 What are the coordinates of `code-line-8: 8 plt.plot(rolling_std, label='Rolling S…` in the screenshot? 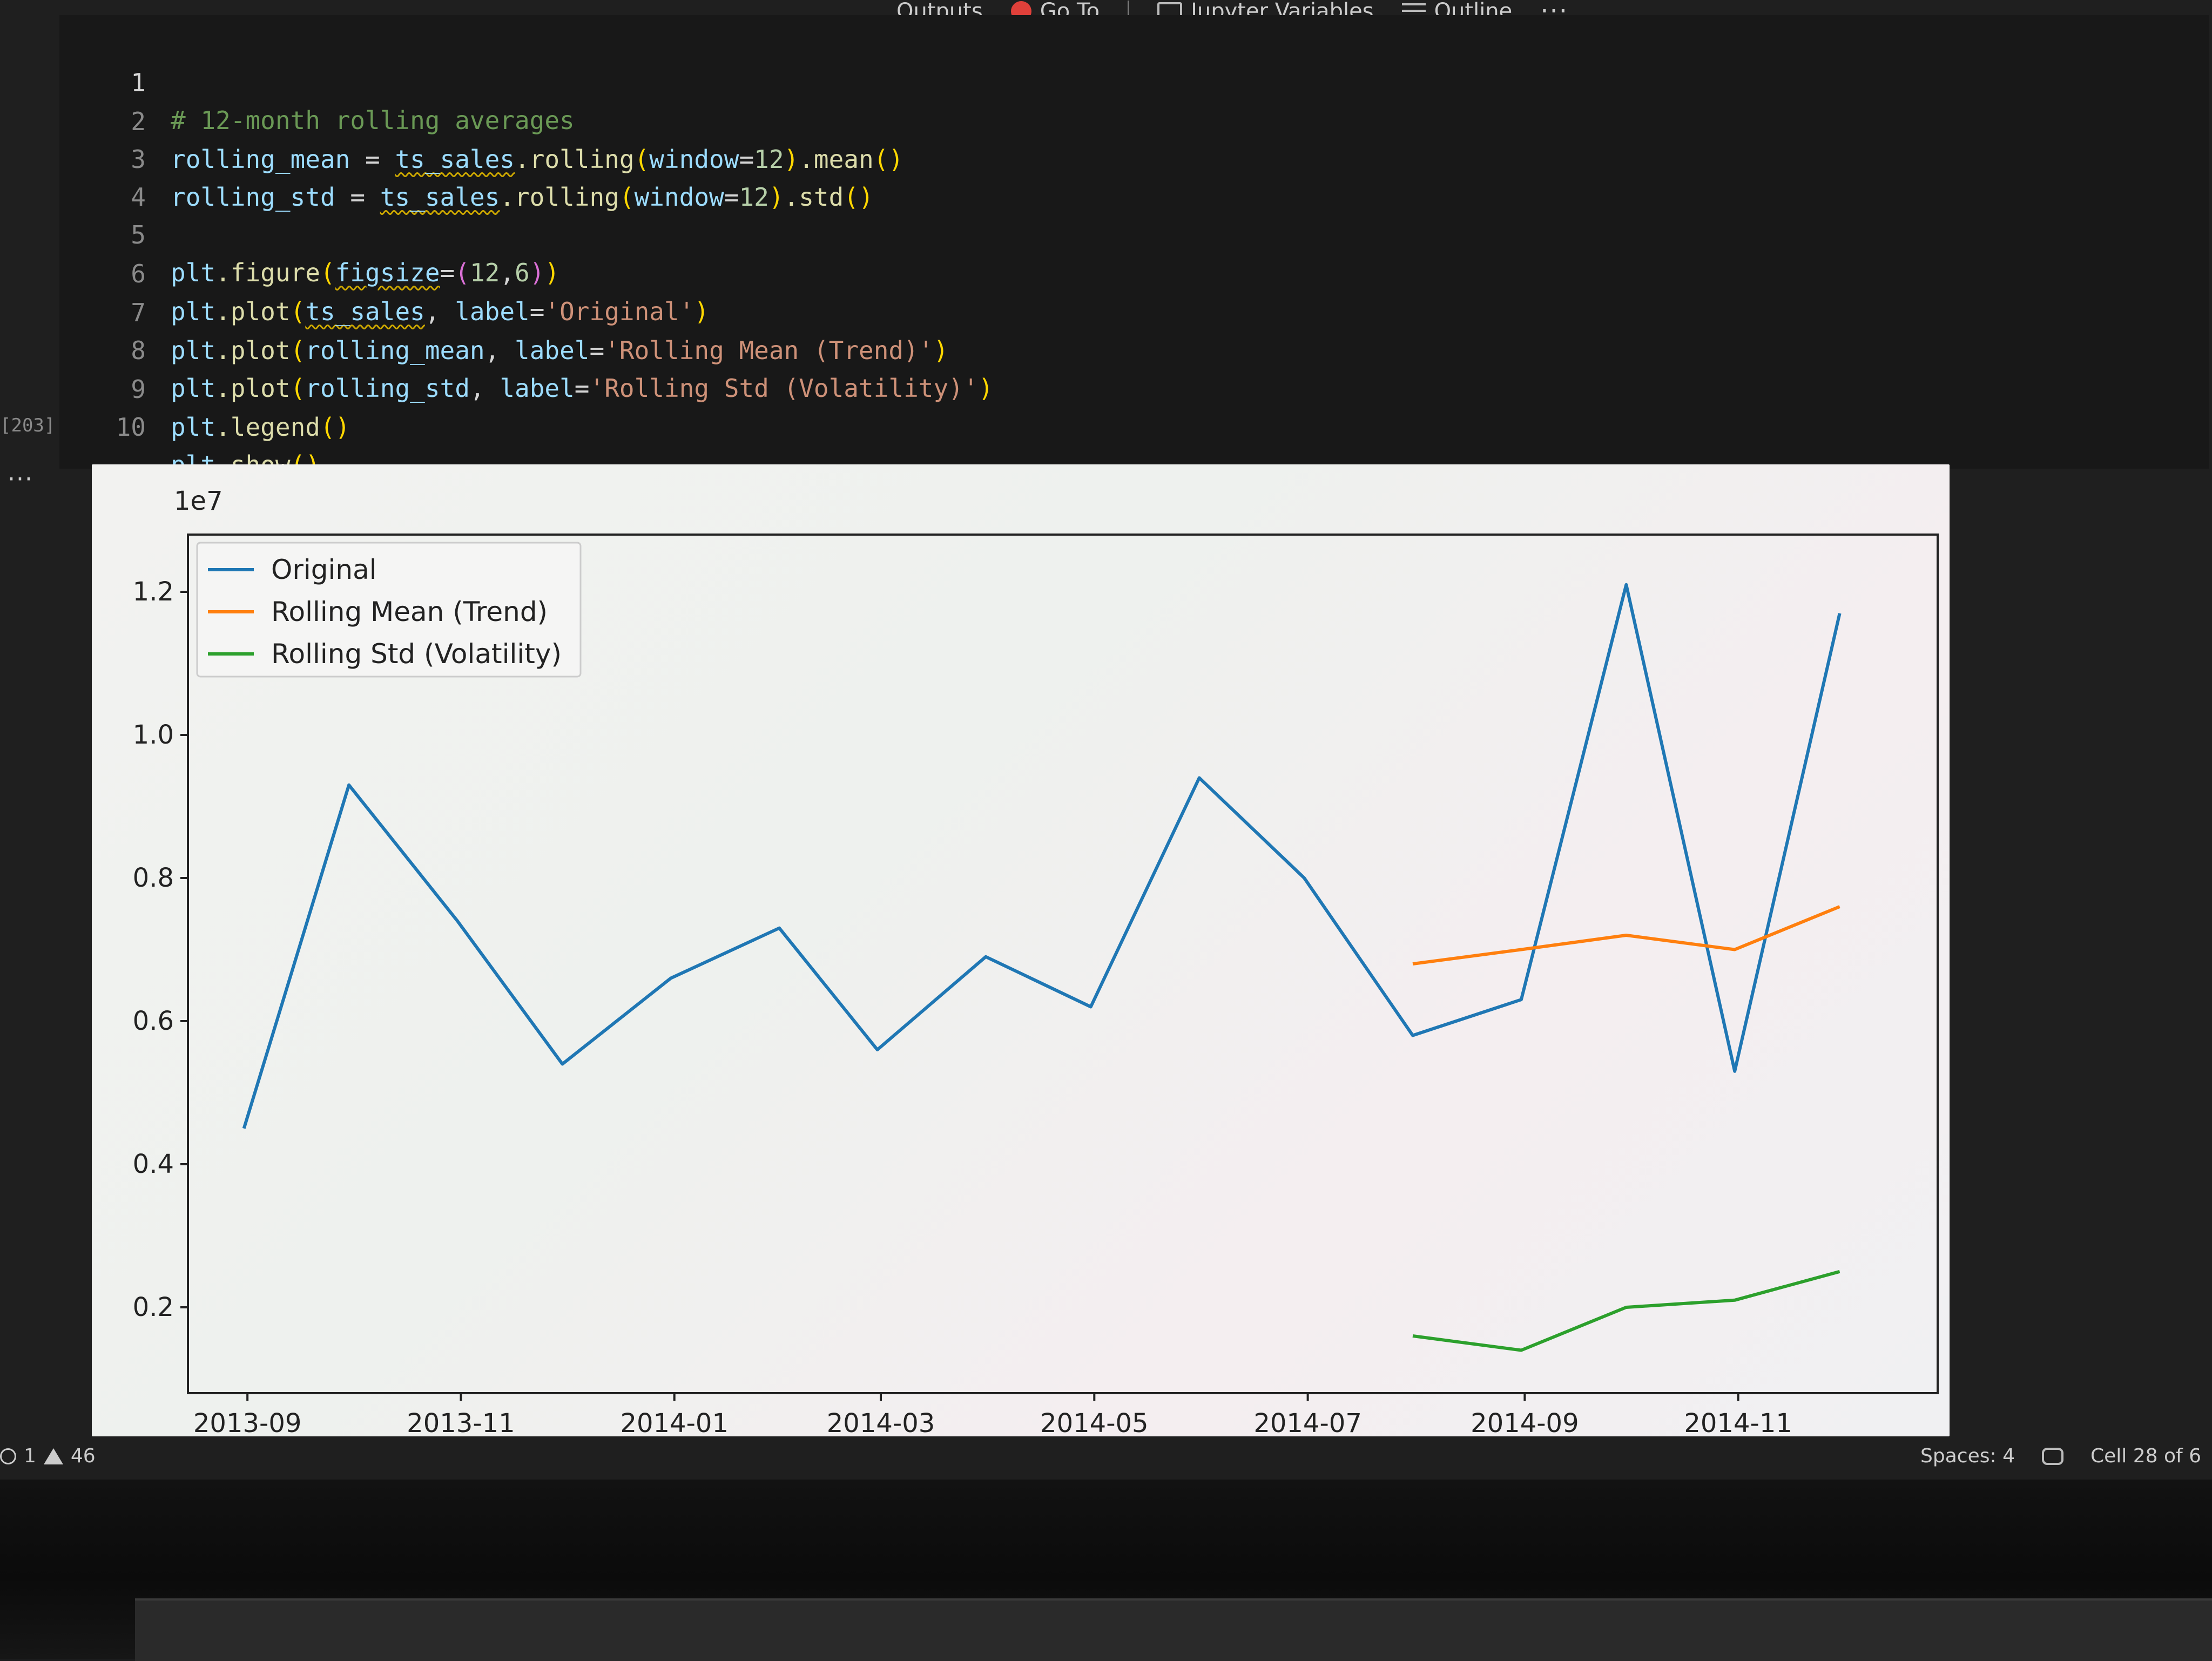 It's located at (526, 348).